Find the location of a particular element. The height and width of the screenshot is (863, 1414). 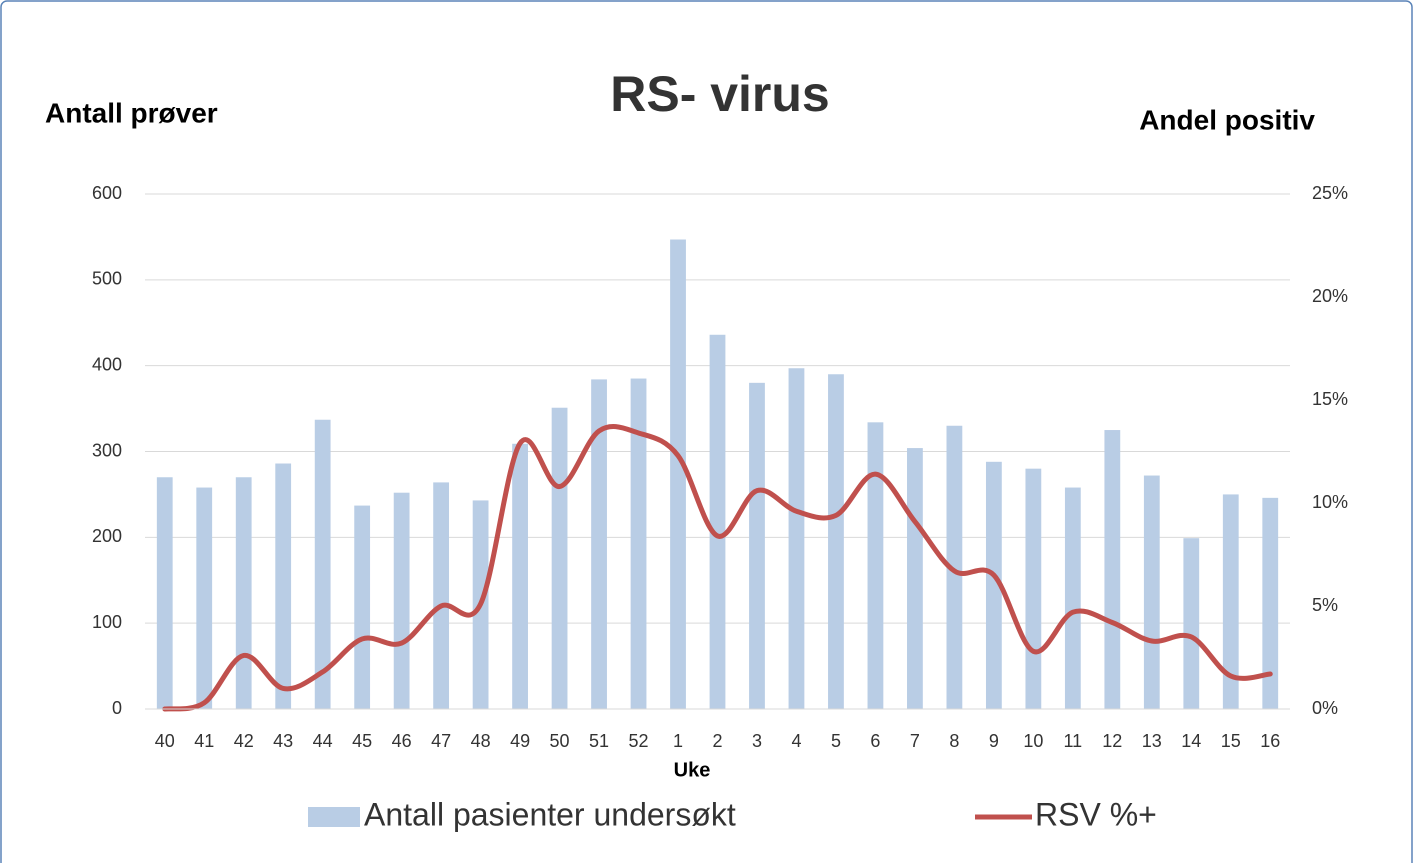

x-axis-title: Uke is located at coordinates (692, 770).